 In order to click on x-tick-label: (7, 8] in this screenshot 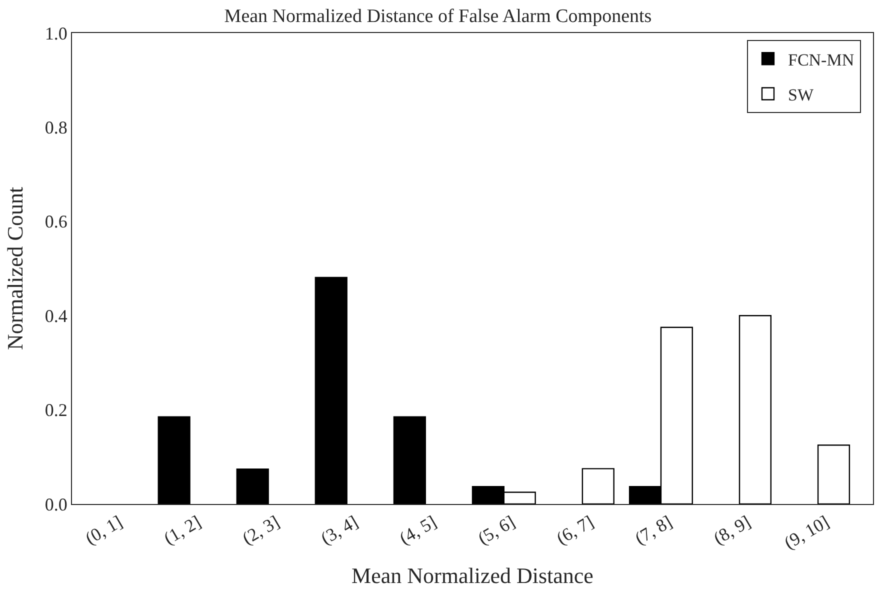, I will do `click(654, 530)`.